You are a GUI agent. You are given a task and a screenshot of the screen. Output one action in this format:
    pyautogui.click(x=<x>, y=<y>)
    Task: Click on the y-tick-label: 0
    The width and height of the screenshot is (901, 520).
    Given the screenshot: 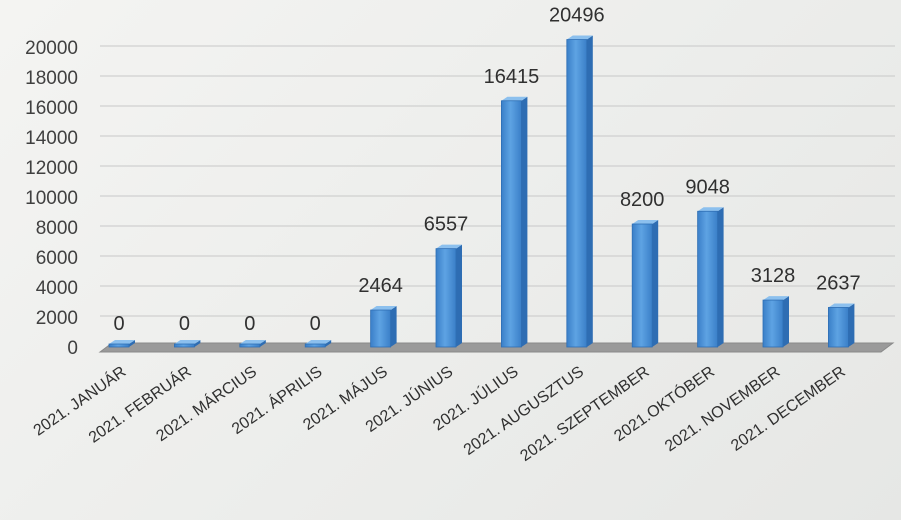 What is the action you would take?
    pyautogui.click(x=72, y=348)
    